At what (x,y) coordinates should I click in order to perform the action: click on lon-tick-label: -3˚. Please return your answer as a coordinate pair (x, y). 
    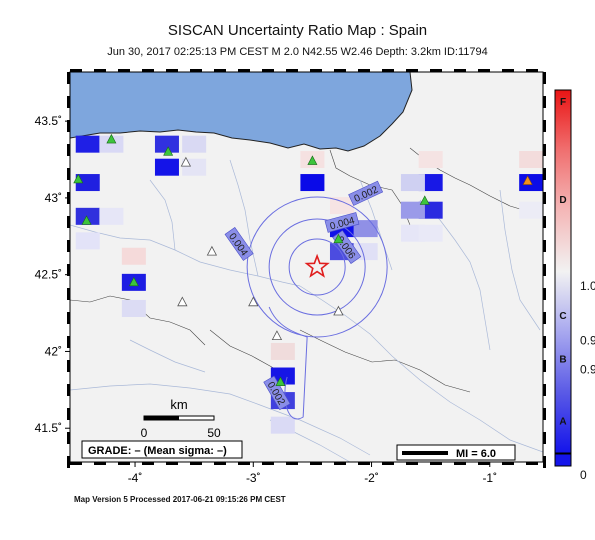
    Looking at the image, I should click on (253, 478).